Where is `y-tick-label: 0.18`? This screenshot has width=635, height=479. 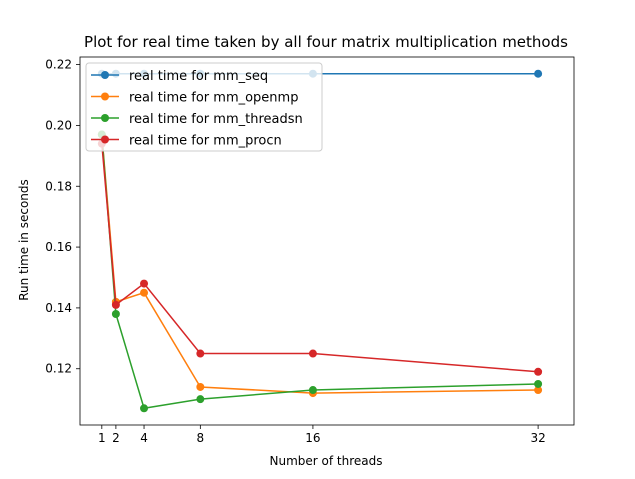 y-tick-label: 0.18 is located at coordinates (58, 186).